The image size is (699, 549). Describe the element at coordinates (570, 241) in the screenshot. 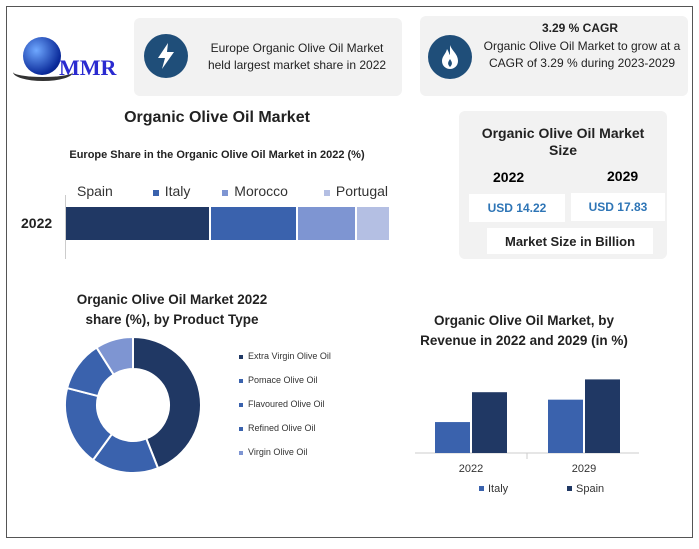

I see `market-size-unit: Market Size in Billion` at that location.